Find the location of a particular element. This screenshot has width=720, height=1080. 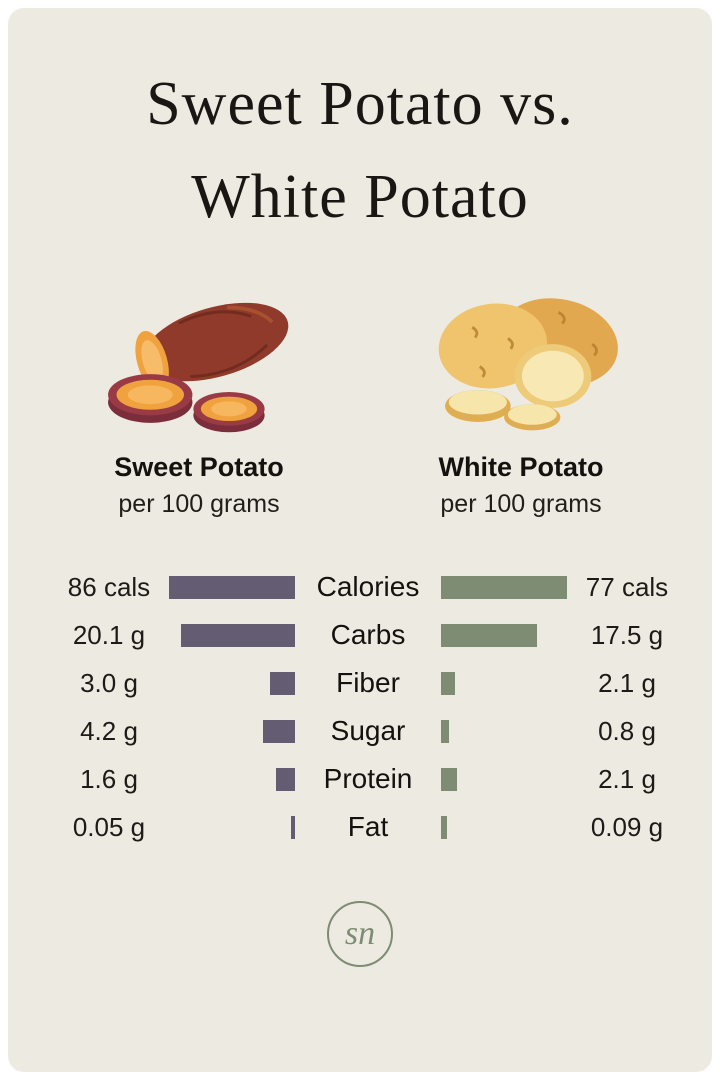

nutrient-label: Sugar is located at coordinates (368, 730).